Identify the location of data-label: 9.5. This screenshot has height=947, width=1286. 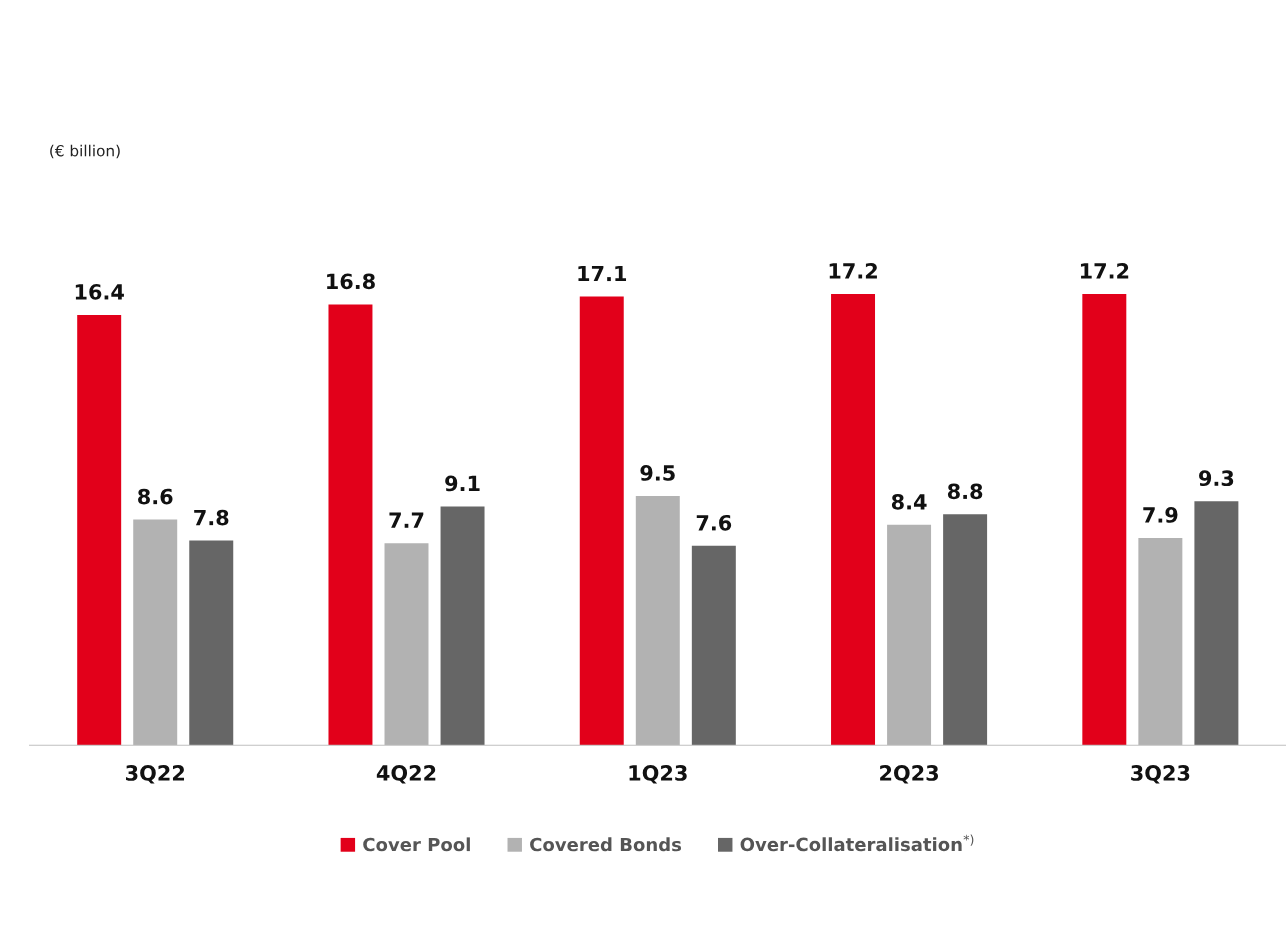
(657, 473).